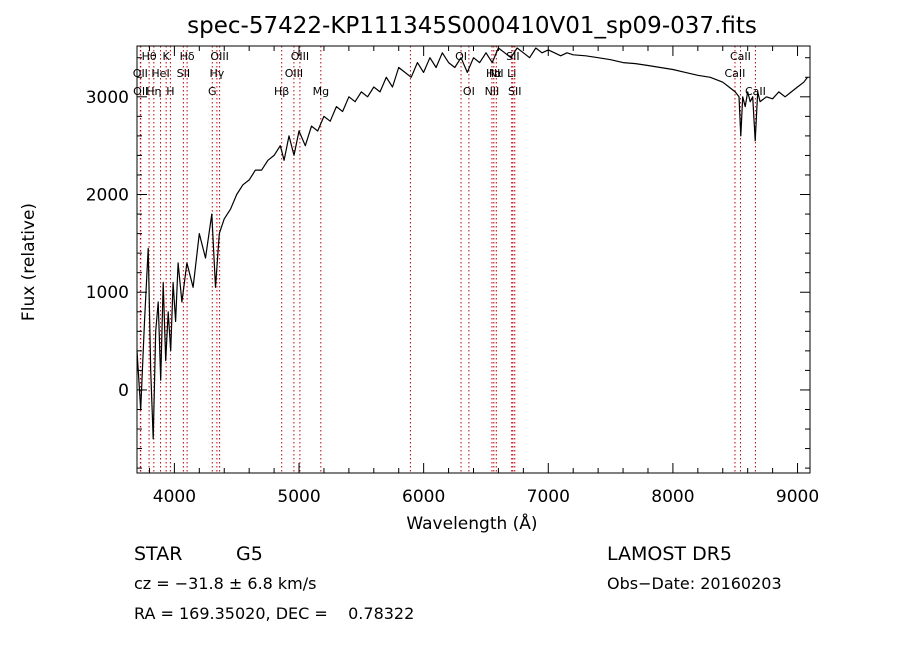 This screenshot has width=900, height=649. Describe the element at coordinates (492, 91) in the screenshot. I see `line-label-19: NII` at that location.